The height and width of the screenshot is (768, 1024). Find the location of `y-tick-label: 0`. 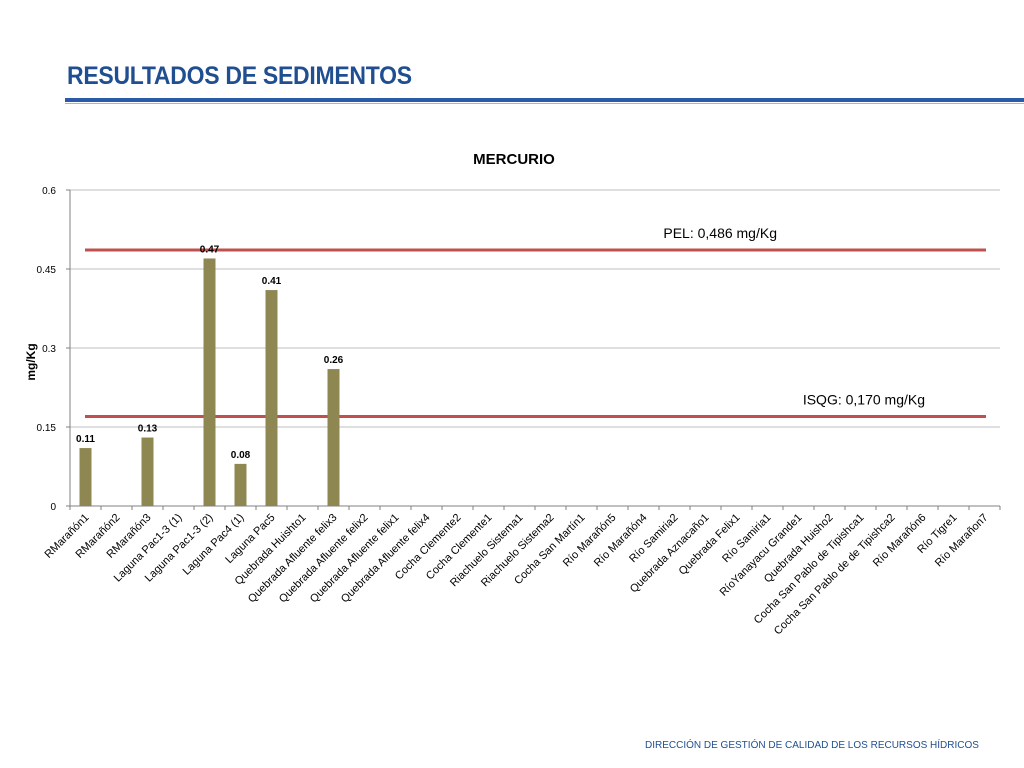

y-tick-label: 0 is located at coordinates (53, 507).